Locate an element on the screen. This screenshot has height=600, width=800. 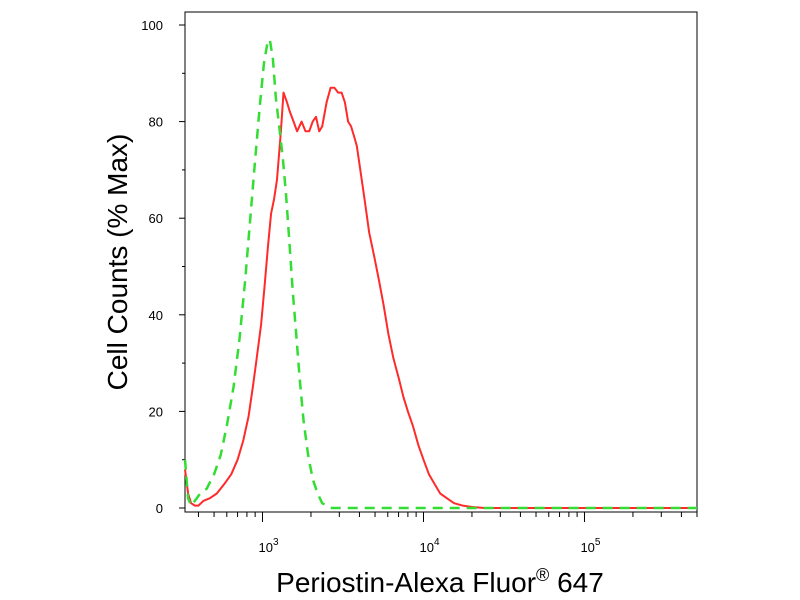
x-tick-label-exponent: 5 is located at coordinates (598, 542).